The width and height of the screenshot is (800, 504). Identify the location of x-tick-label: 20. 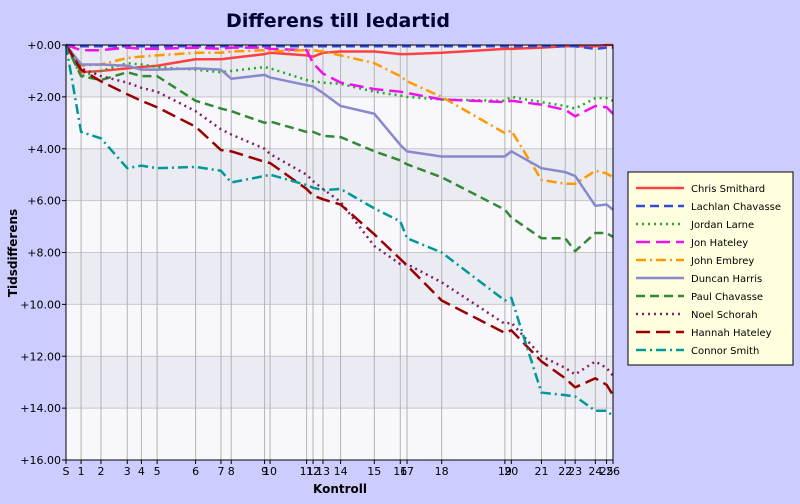
(511, 471).